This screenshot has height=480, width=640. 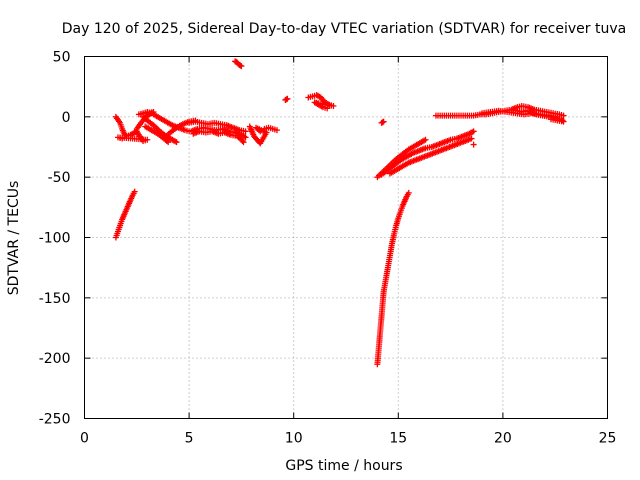 I want to click on y-axis-label: SDTVAR / TECUs, so click(x=14, y=238).